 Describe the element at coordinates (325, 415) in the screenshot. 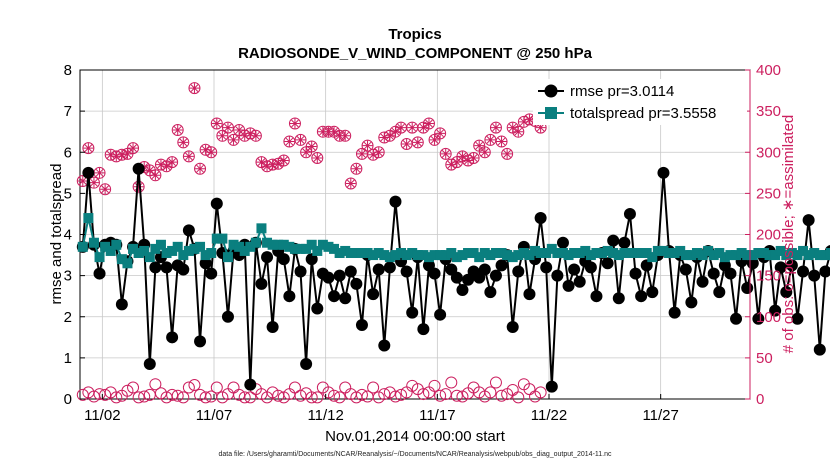

I see `x-tick-label: 11/12` at that location.